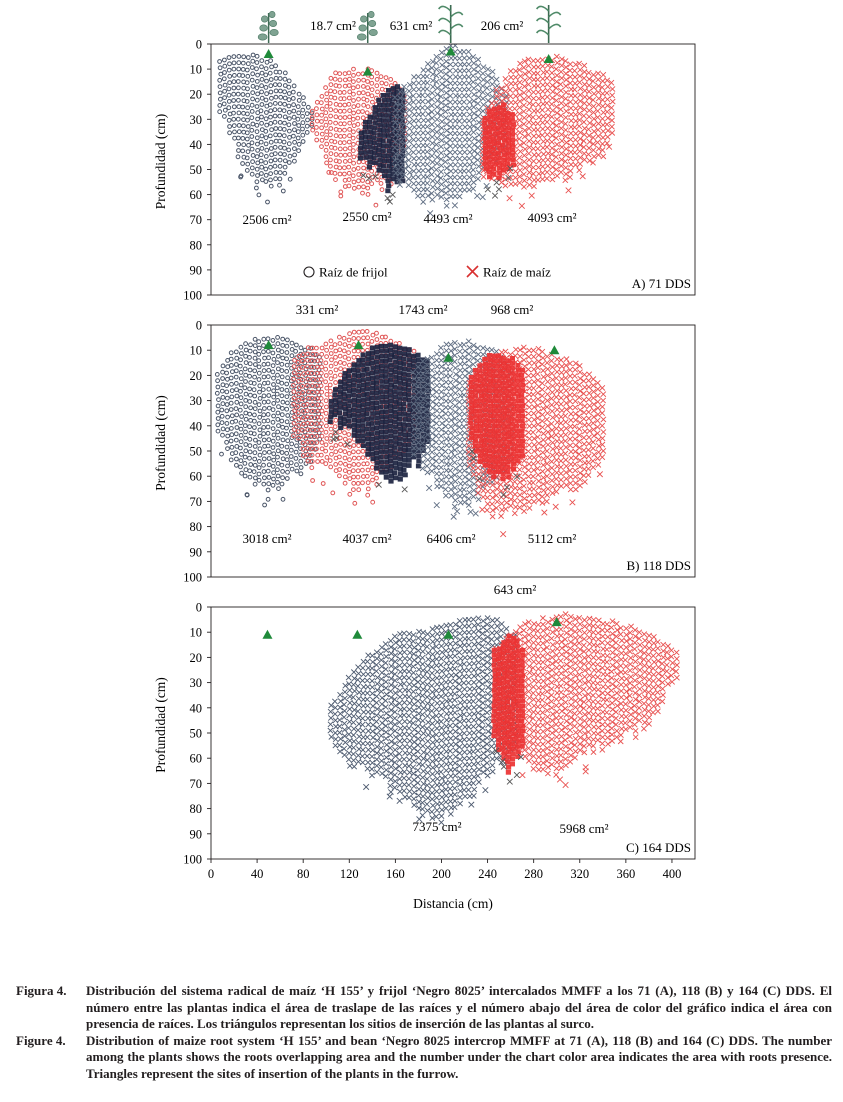 The image size is (843, 1102). What do you see at coordinates (196, 70) in the screenshot?
I see `y-tick-label: 10` at bounding box center [196, 70].